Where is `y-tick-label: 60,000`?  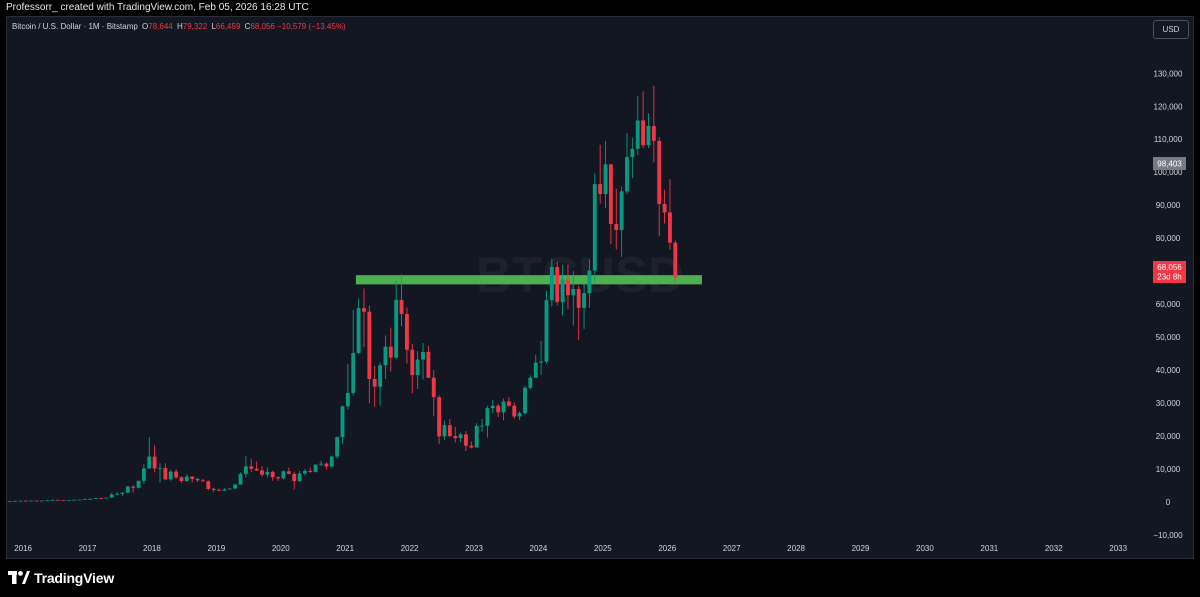
y-tick-label: 60,000 is located at coordinates (1168, 304).